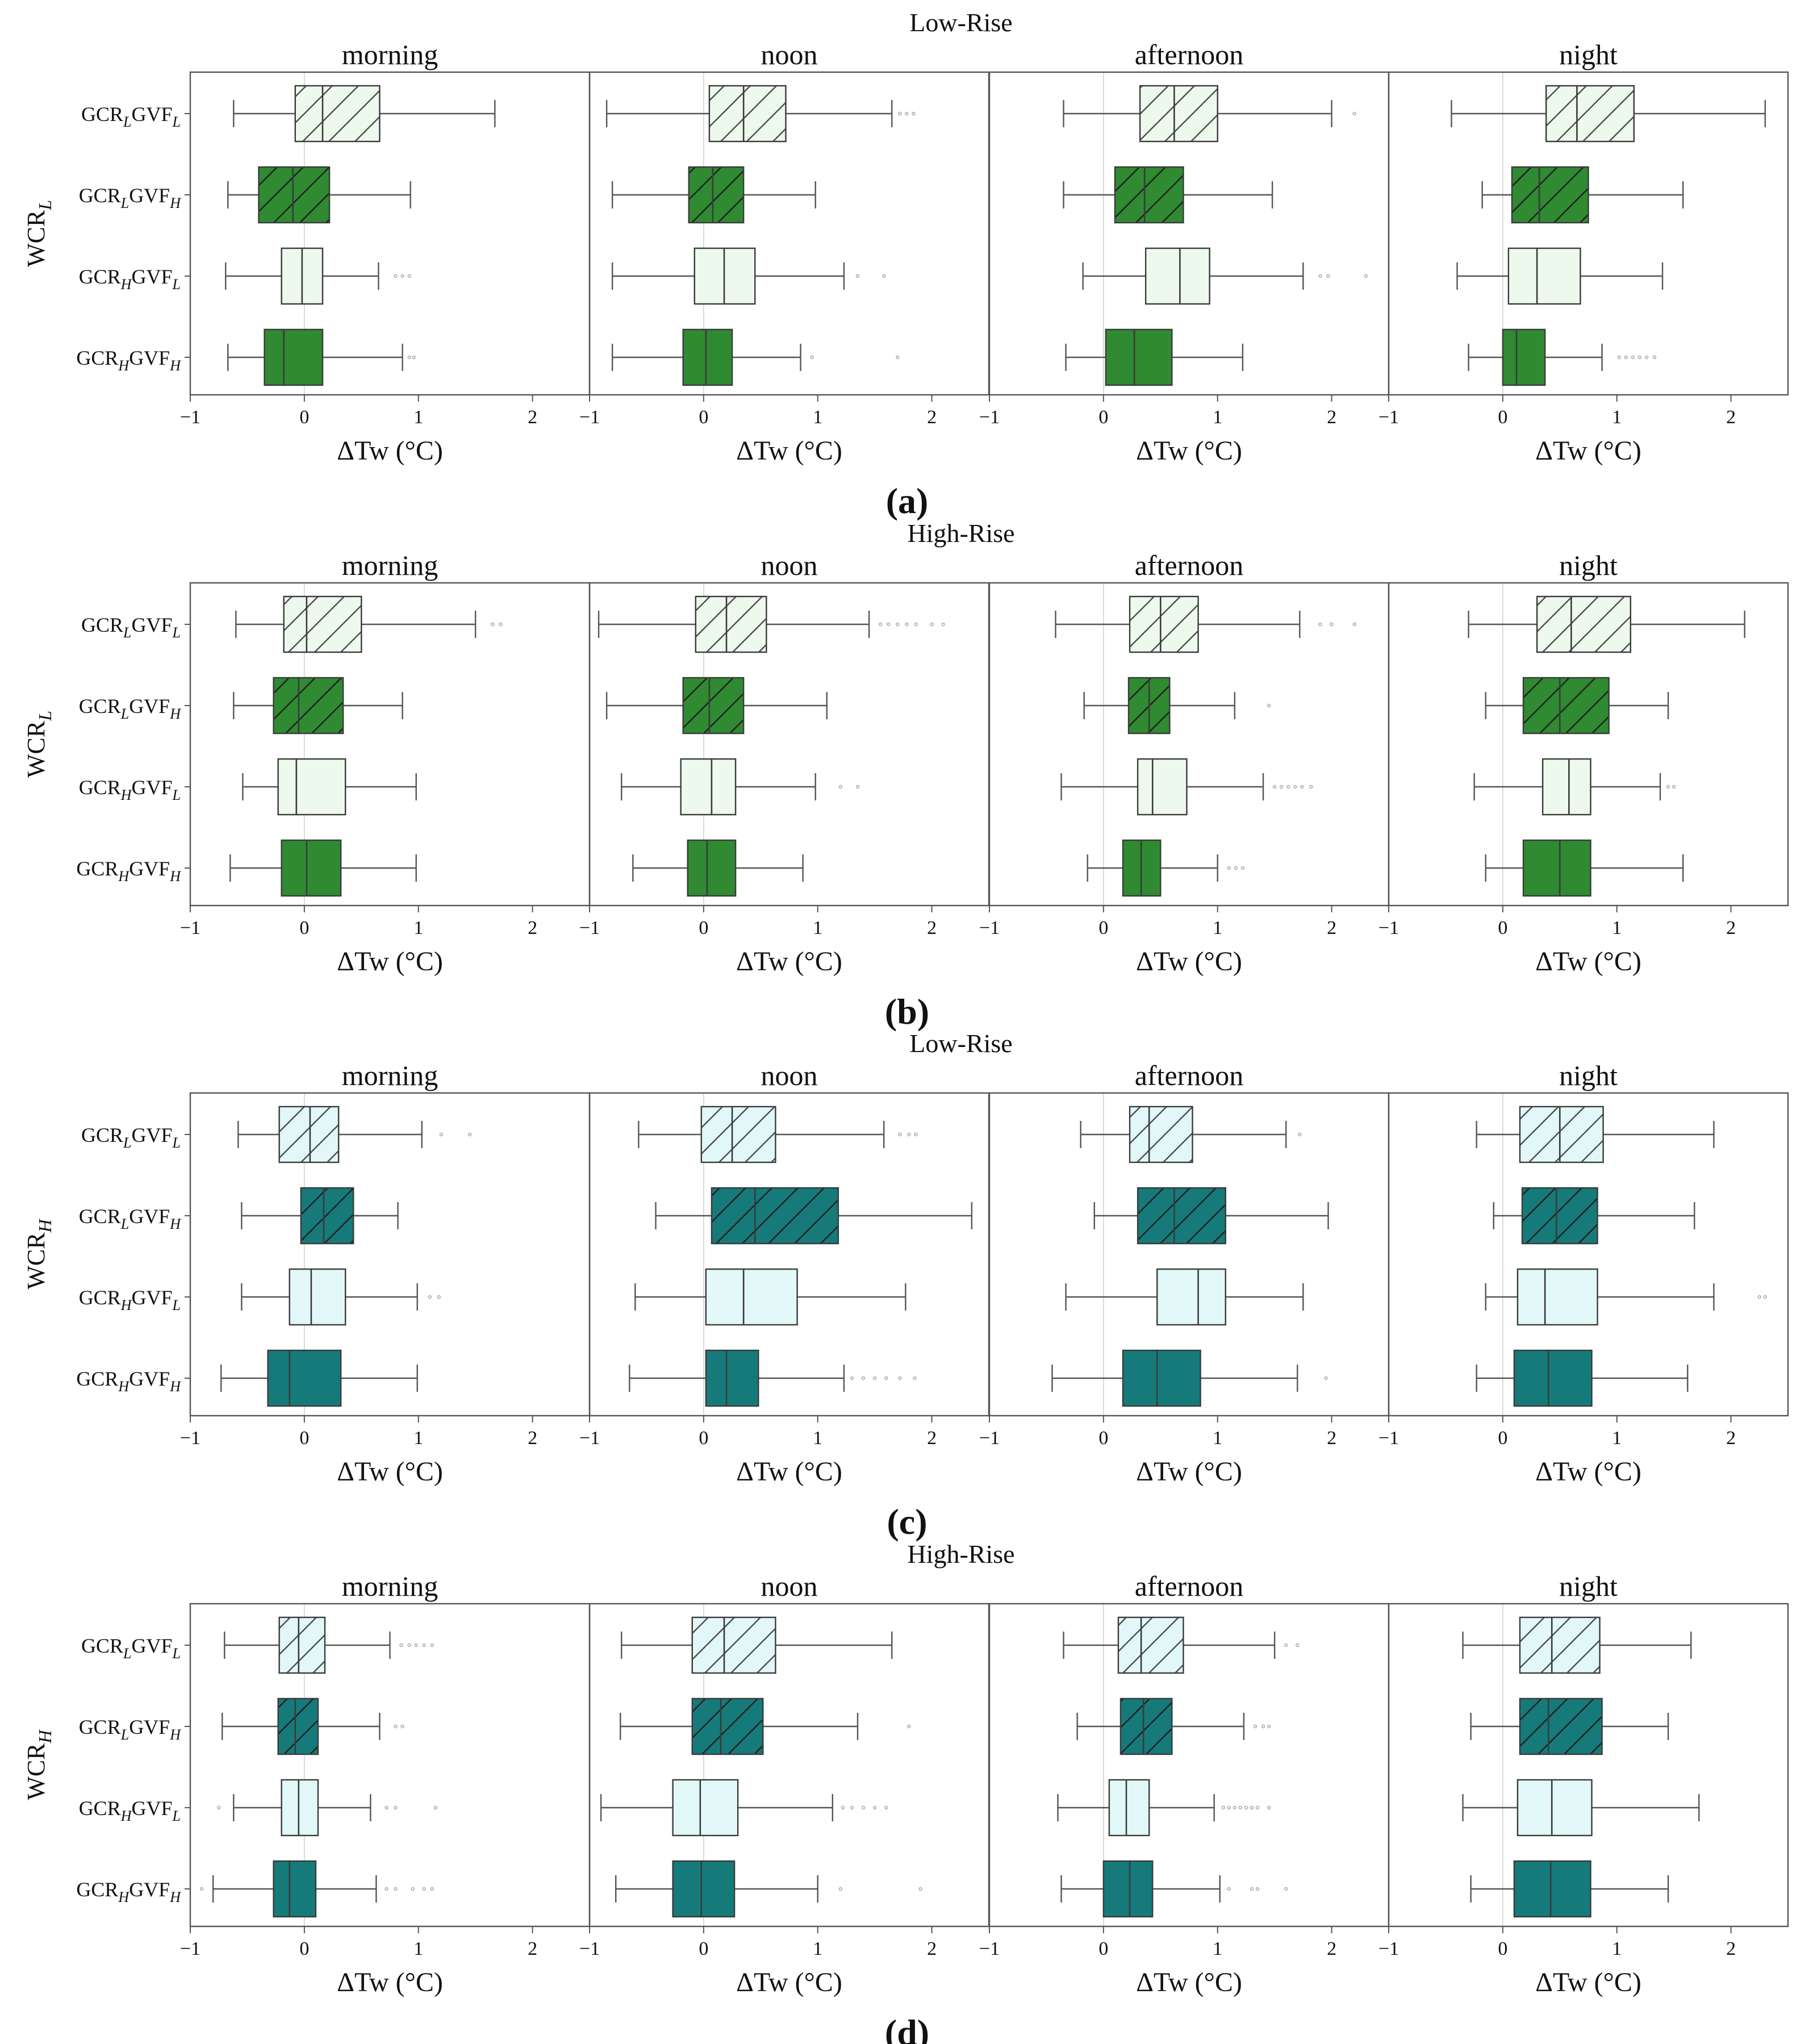 The image size is (1809, 2044). I want to click on subplot-night: night −1 0 1 2 ΔTw (°C), so click(1584, 252).